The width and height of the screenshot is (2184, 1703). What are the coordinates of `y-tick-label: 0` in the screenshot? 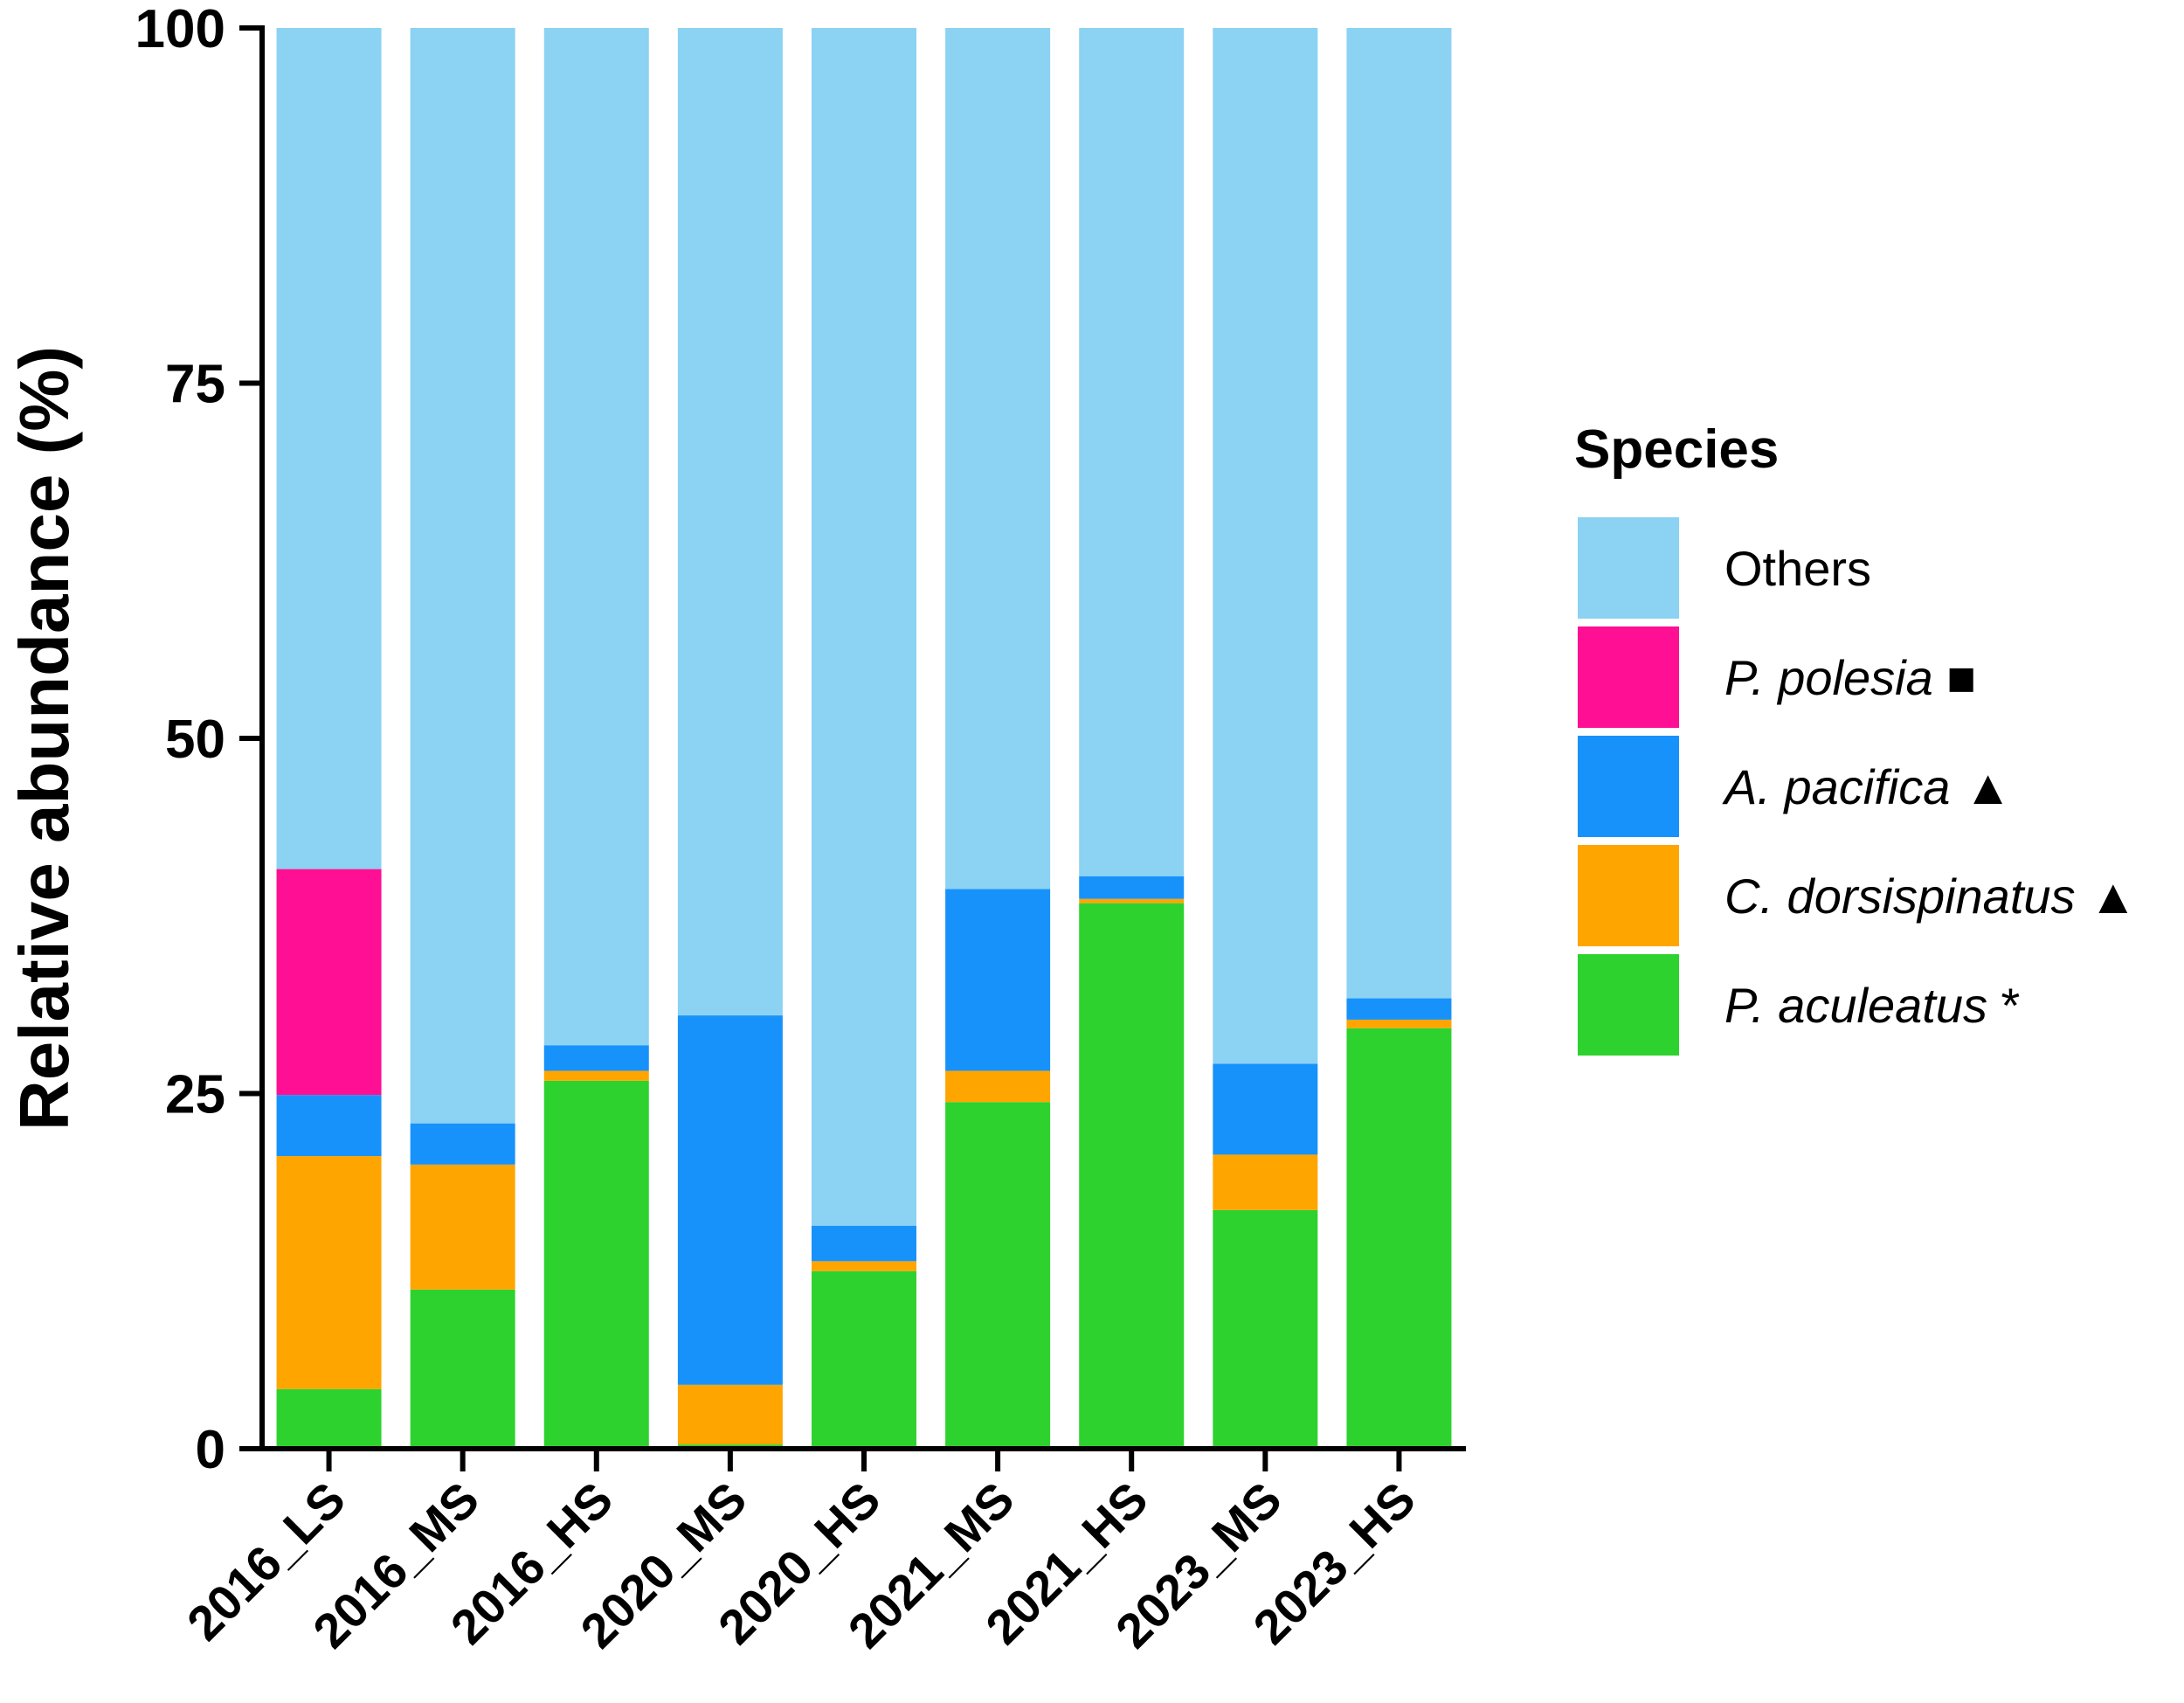 It's located at (210, 1450).